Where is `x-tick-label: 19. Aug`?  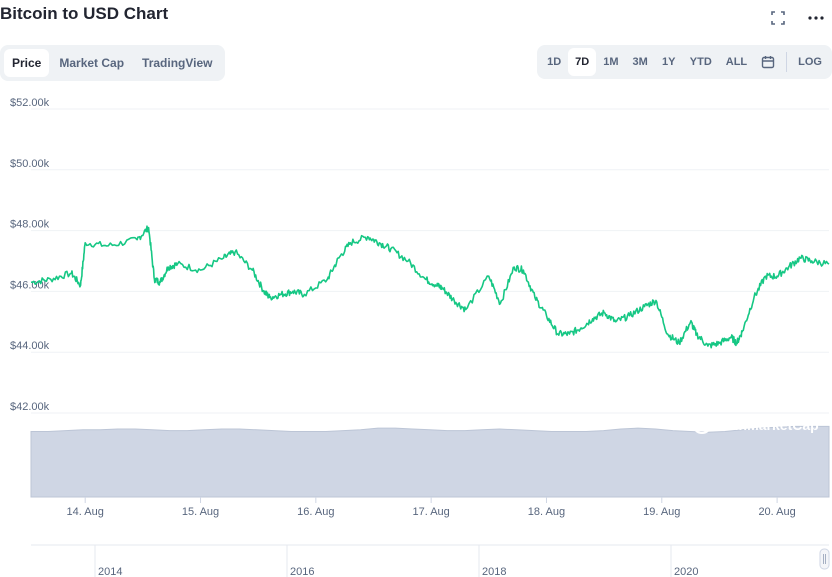
x-tick-label: 19. Aug is located at coordinates (661, 512).